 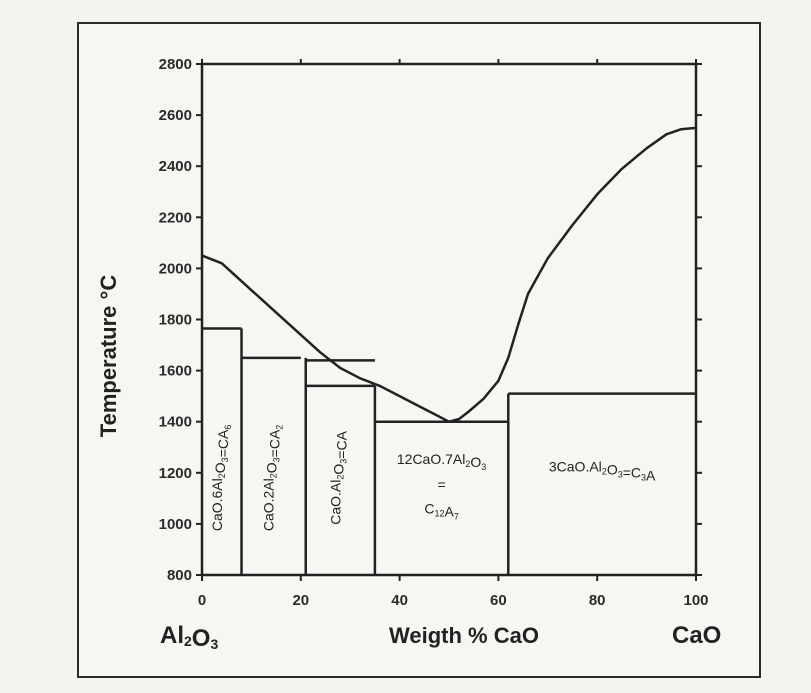 What do you see at coordinates (597, 600) in the screenshot?
I see `x-tick-label: 80` at bounding box center [597, 600].